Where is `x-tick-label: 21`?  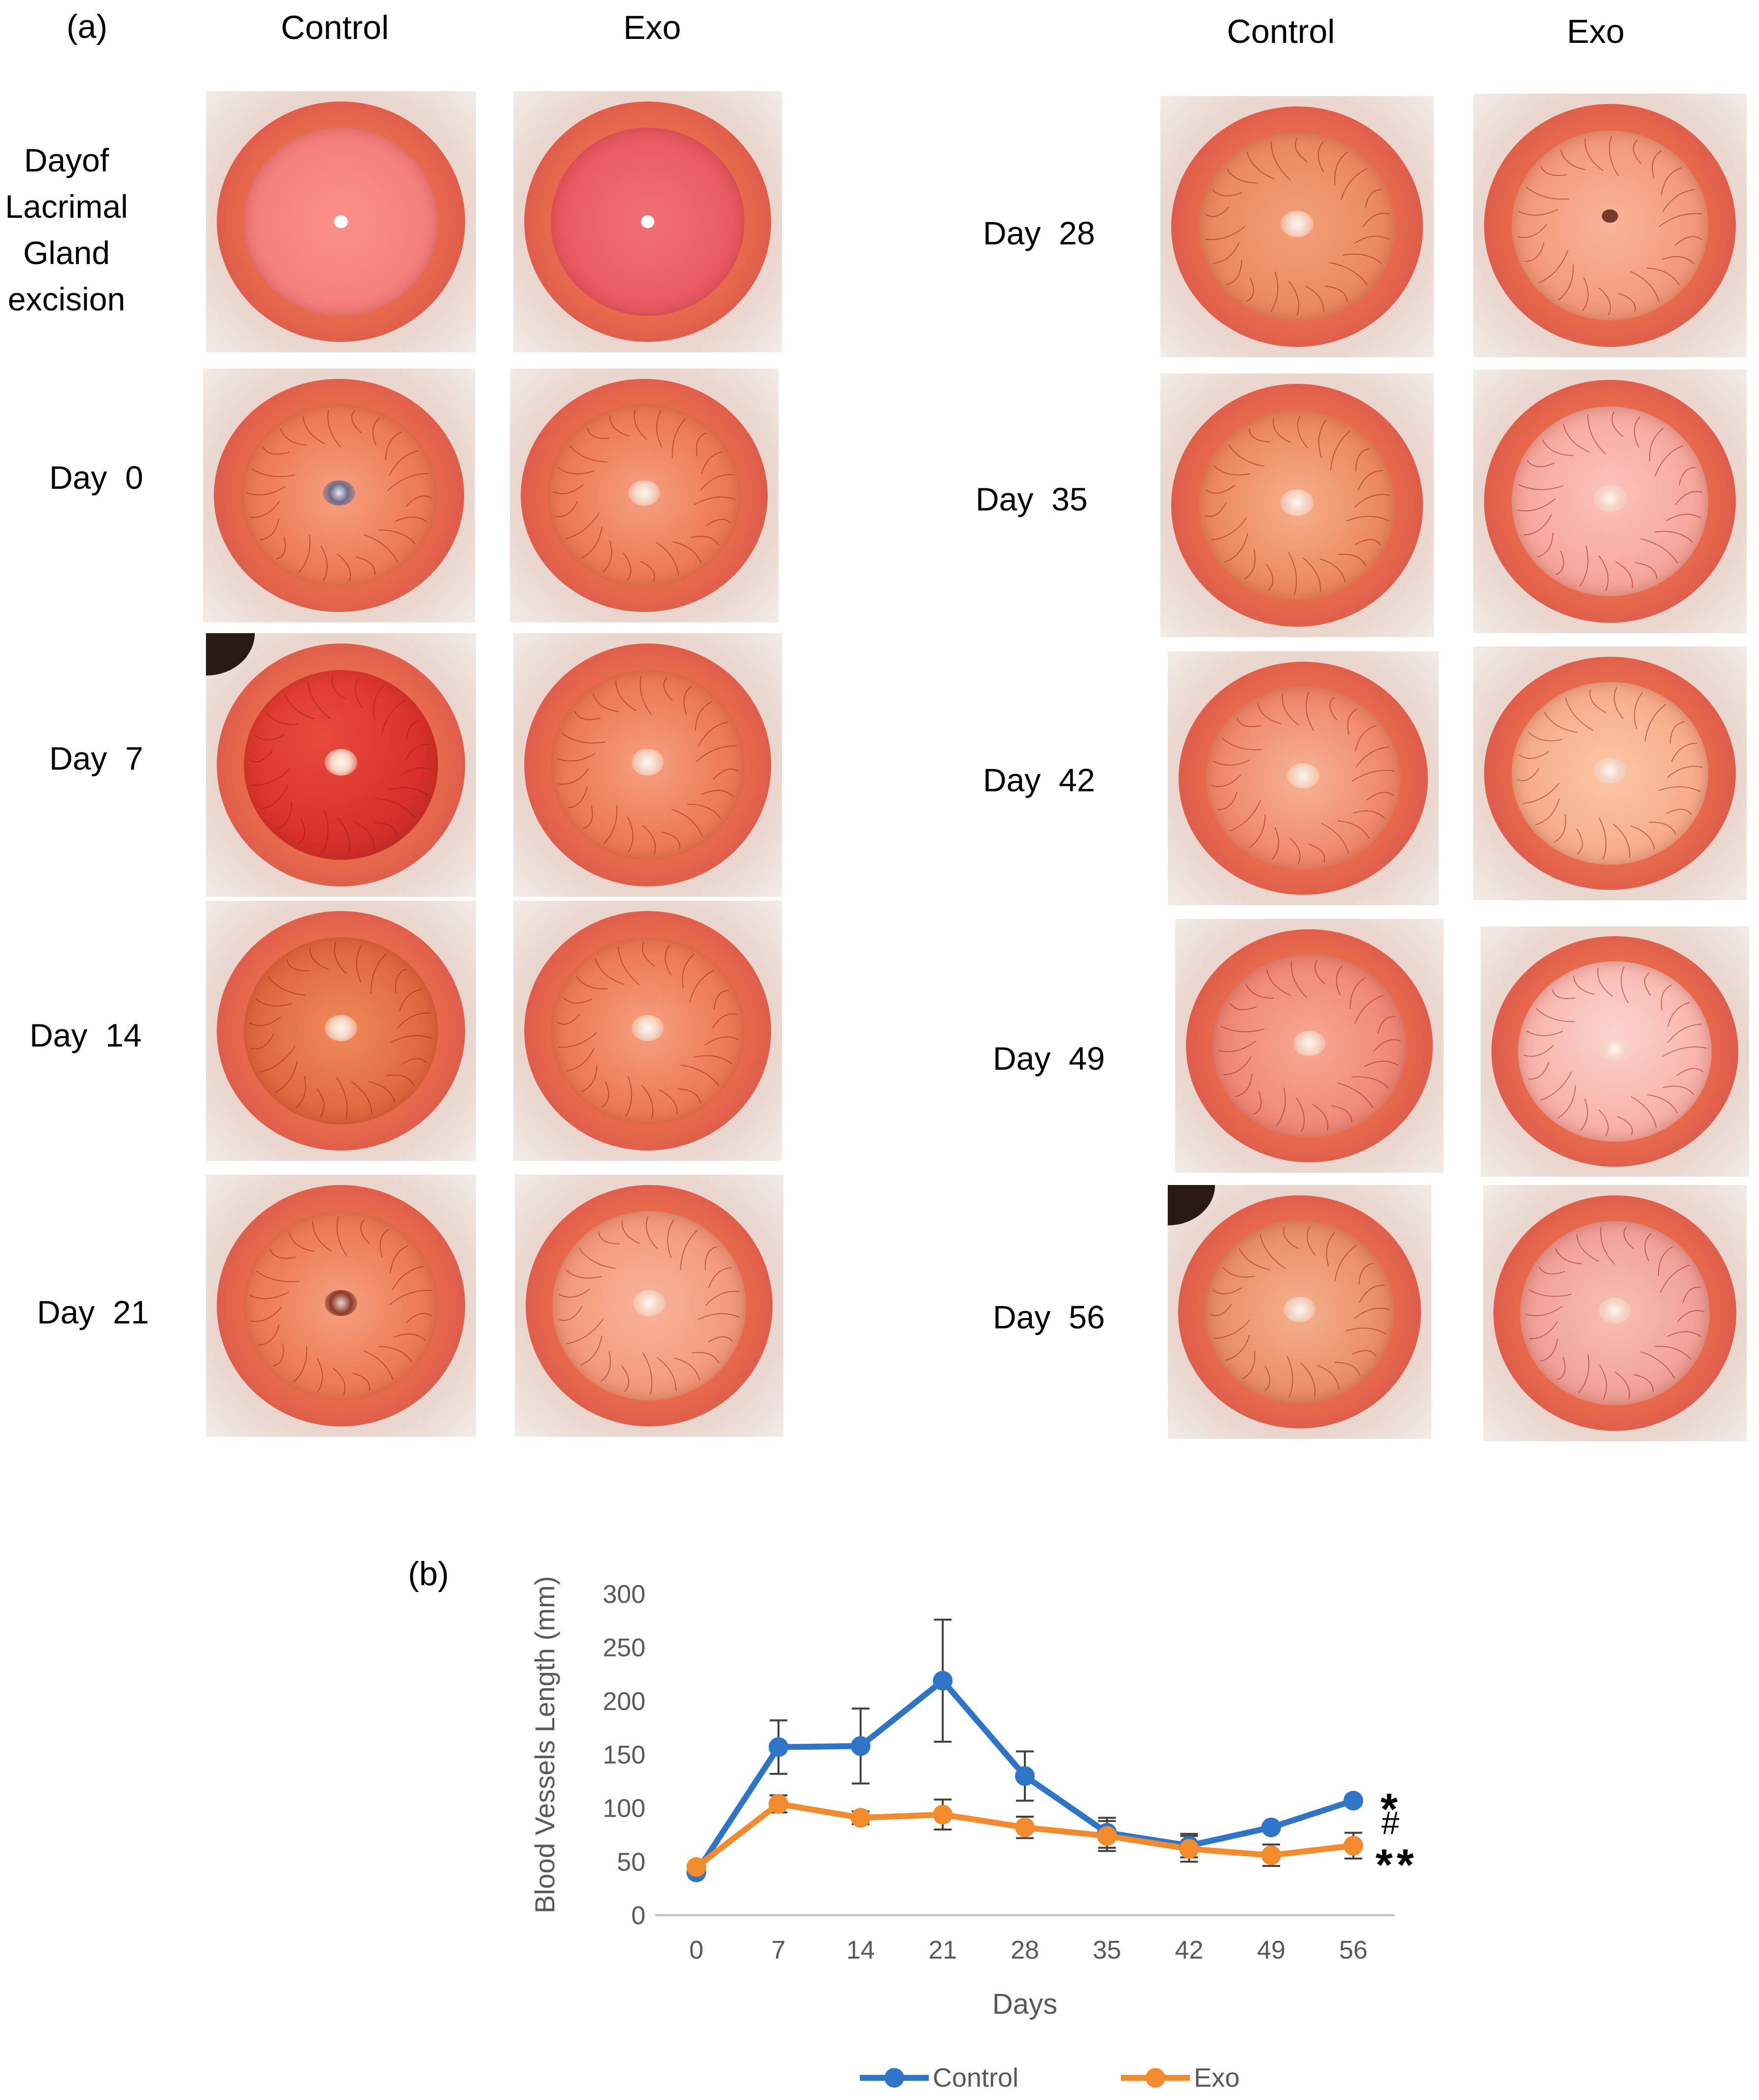
x-tick-label: 21 is located at coordinates (943, 1950).